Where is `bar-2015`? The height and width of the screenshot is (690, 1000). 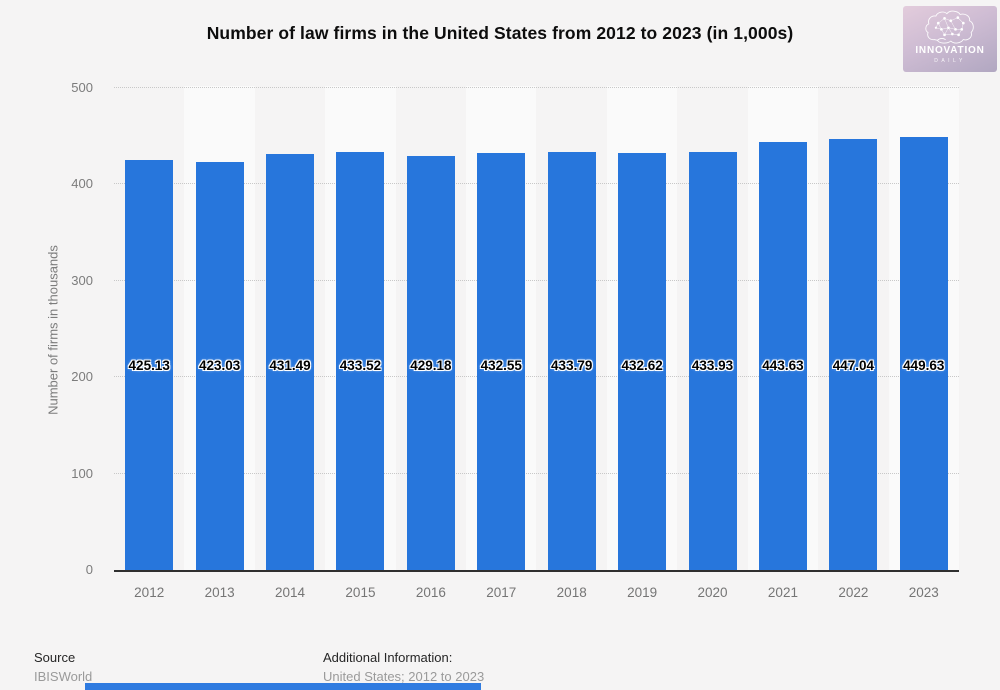 bar-2015 is located at coordinates (360, 361).